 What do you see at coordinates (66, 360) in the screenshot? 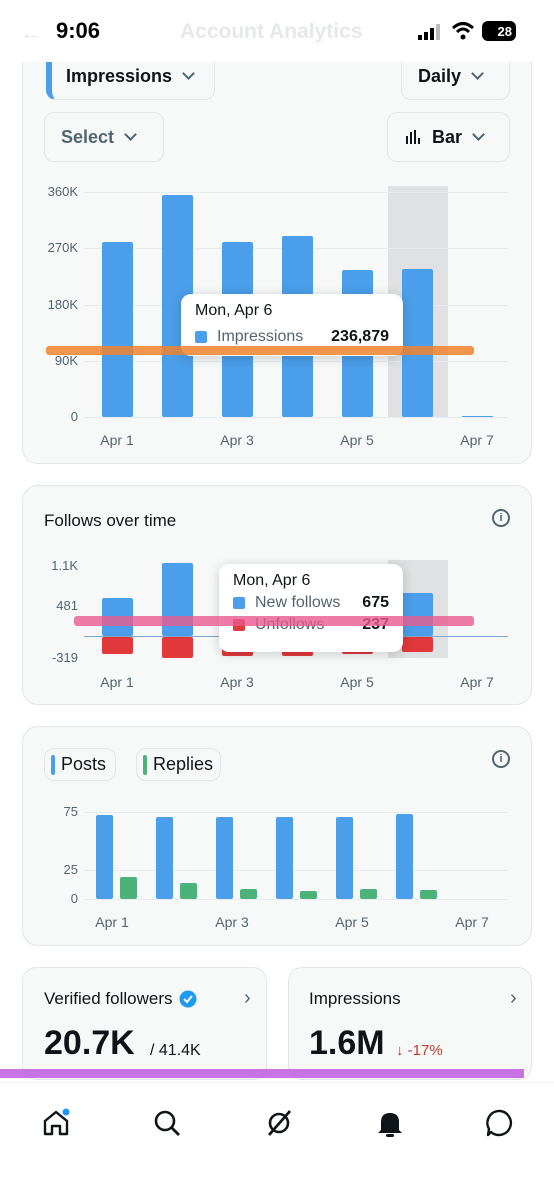
I see `y-tick-label: 90K` at bounding box center [66, 360].